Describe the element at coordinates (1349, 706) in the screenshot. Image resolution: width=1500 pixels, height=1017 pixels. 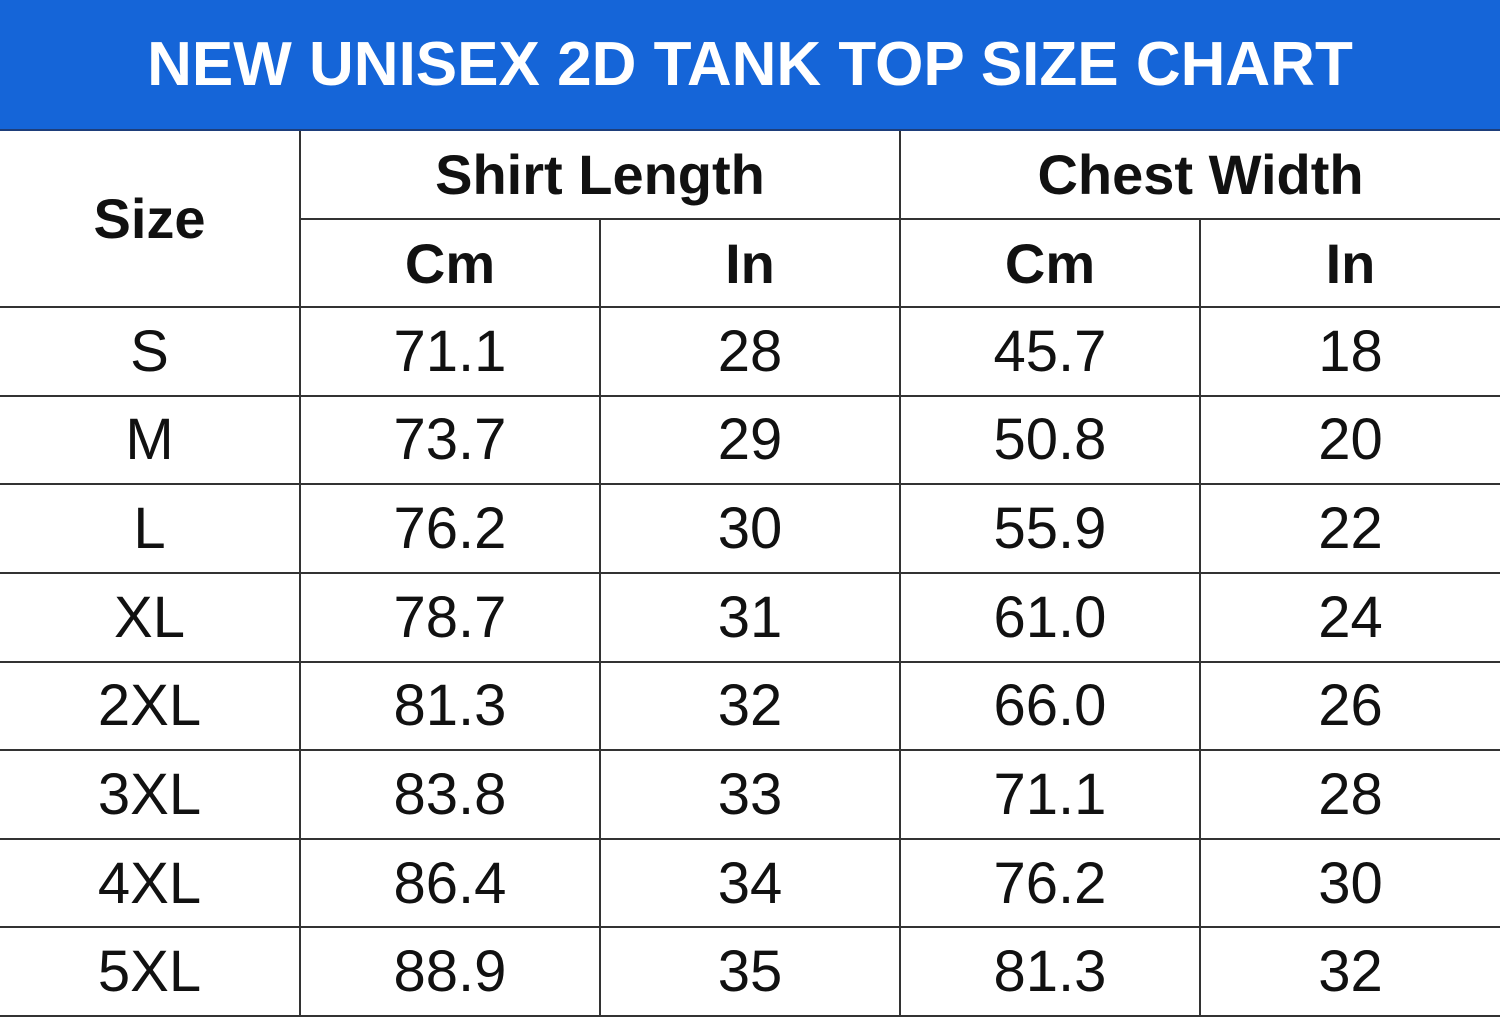
I see `chest-in-cell: 26` at that location.